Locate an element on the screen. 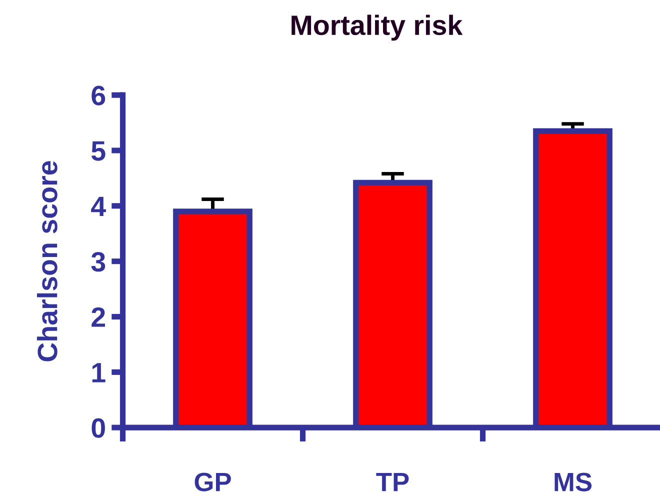 The height and width of the screenshot is (503, 660). y-tick-label: 6 is located at coordinates (99, 96).